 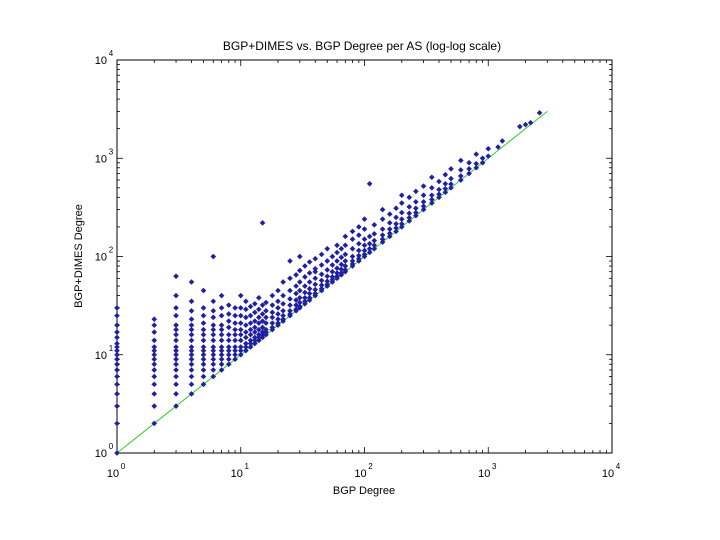 I want to click on x-tick-label: 10¹, so click(x=240, y=471).